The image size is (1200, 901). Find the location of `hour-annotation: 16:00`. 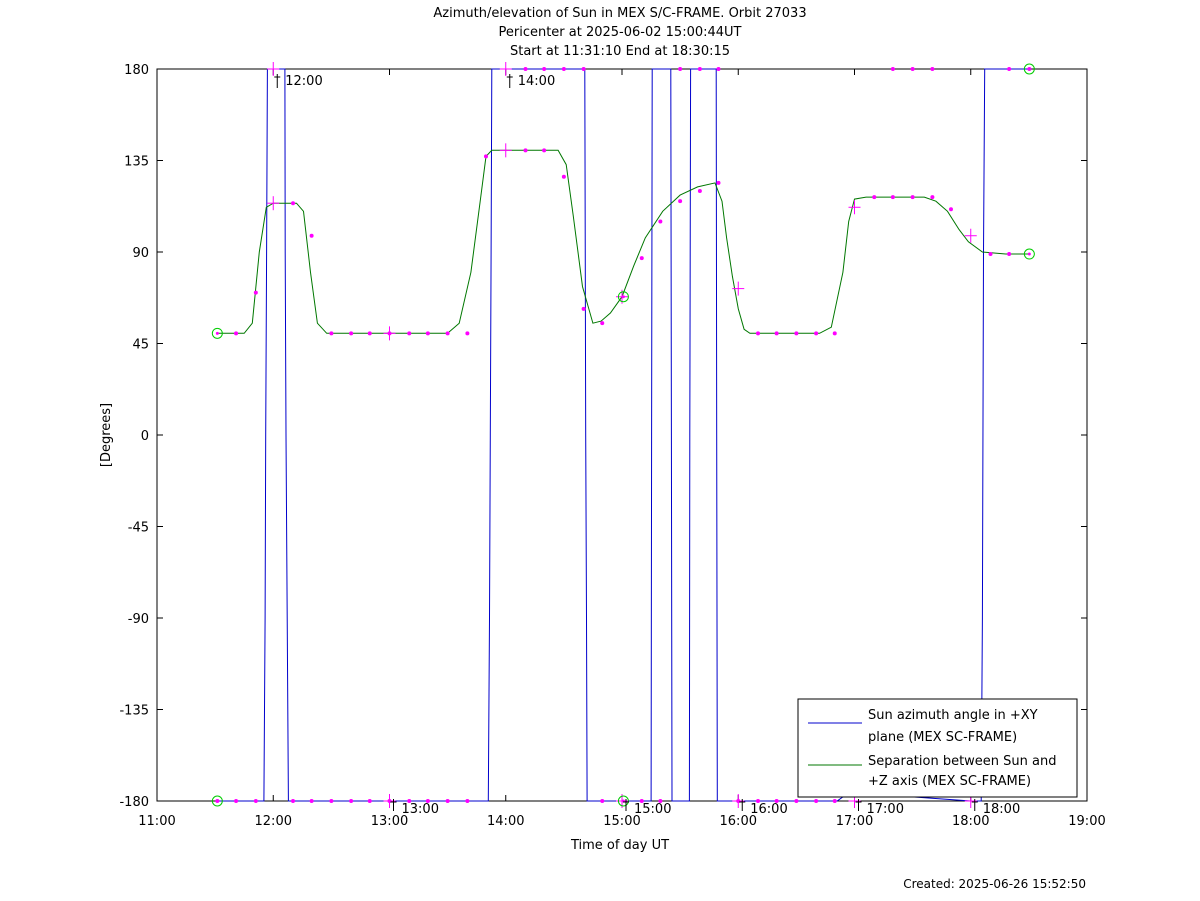

hour-annotation: 16:00 is located at coordinates (768, 809).